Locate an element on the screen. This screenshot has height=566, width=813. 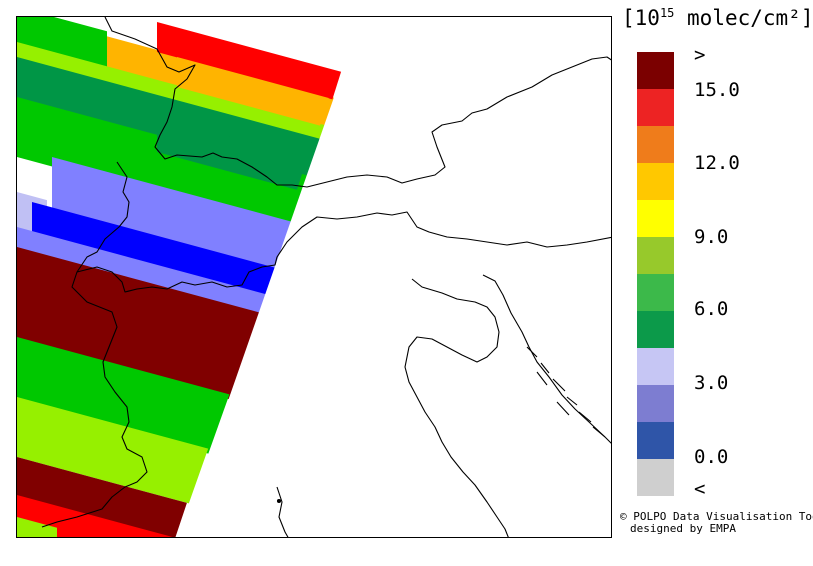
legend-tick-3: 9.0 is located at coordinates (711, 237).